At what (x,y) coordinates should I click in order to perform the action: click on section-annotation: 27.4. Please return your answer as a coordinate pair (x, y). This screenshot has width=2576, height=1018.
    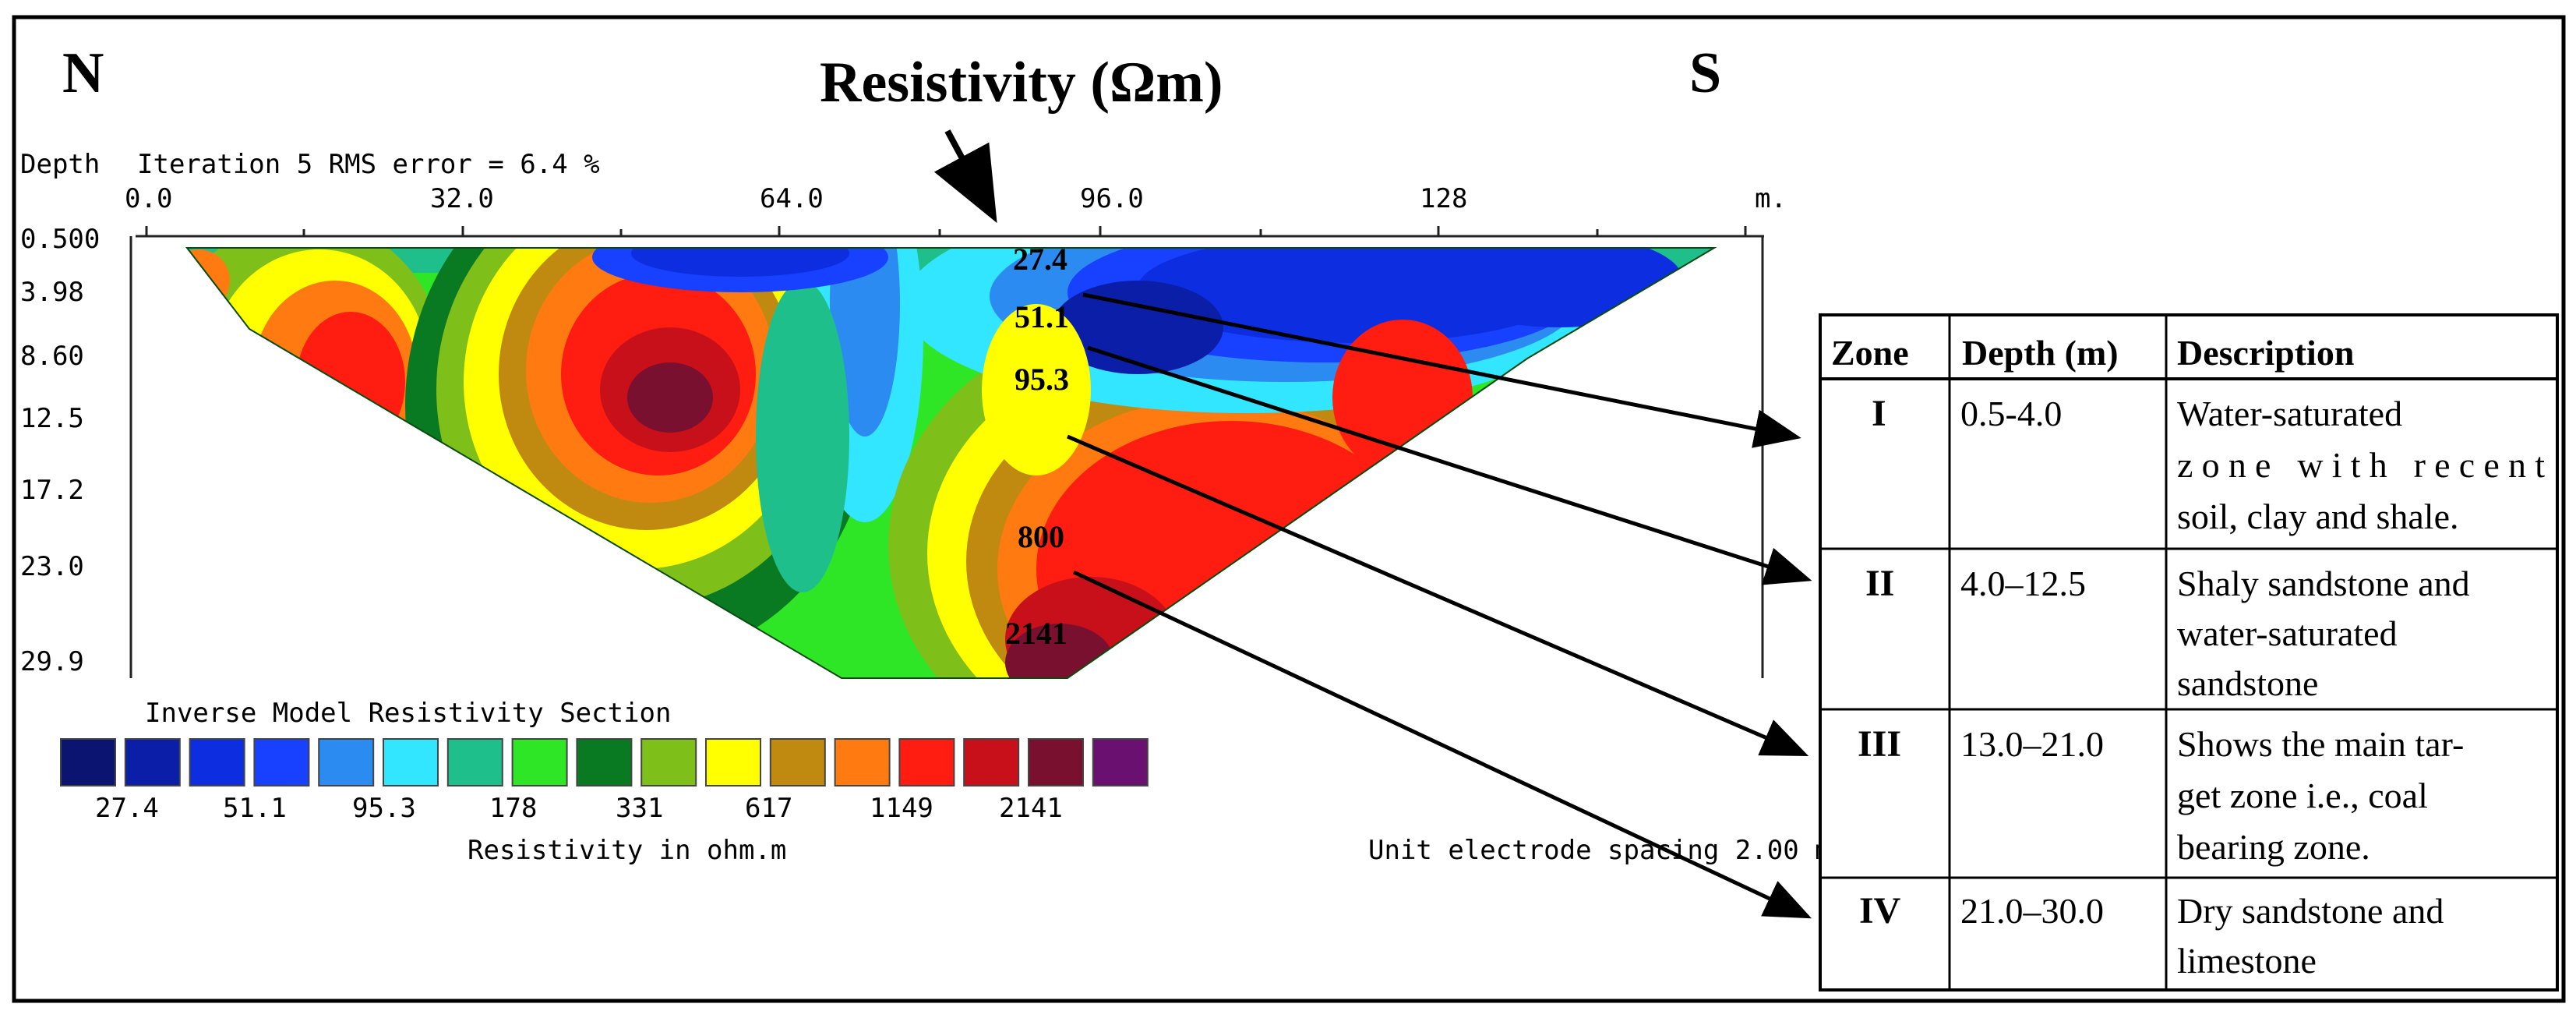
    Looking at the image, I should click on (1040, 259).